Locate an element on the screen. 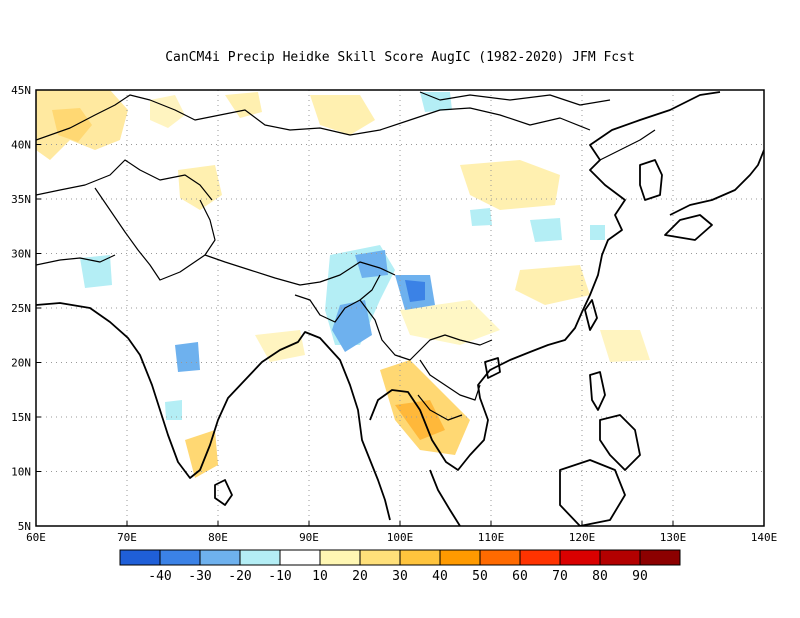 This screenshot has width=800, height=618. coastline-borneo is located at coordinates (592, 492).